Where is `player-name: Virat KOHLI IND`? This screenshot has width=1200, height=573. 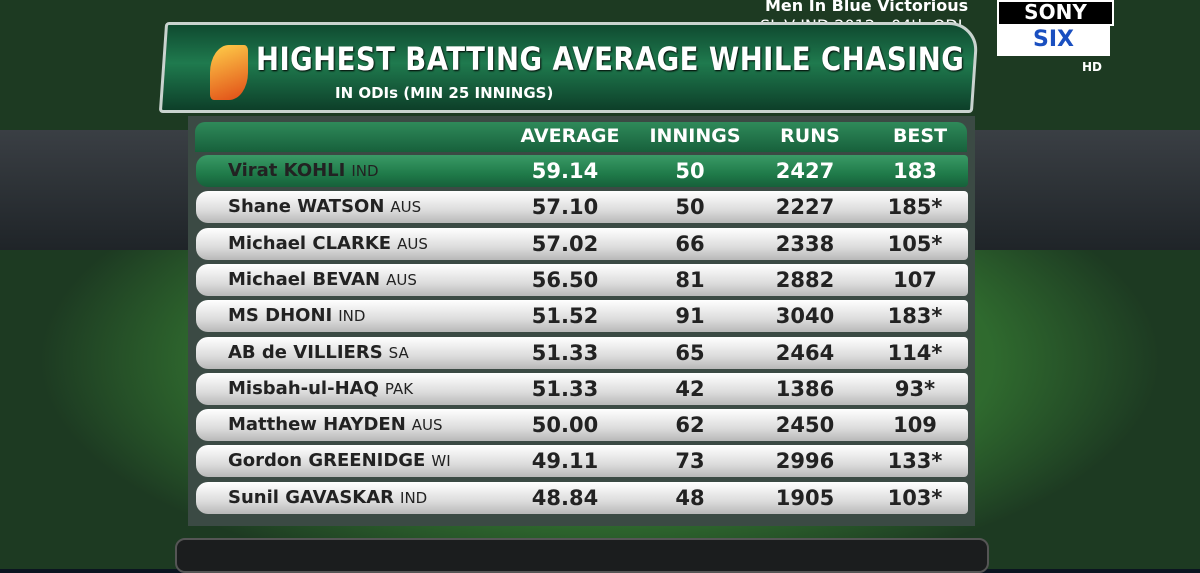
player-name: Virat KOHLI IND is located at coordinates (303, 170).